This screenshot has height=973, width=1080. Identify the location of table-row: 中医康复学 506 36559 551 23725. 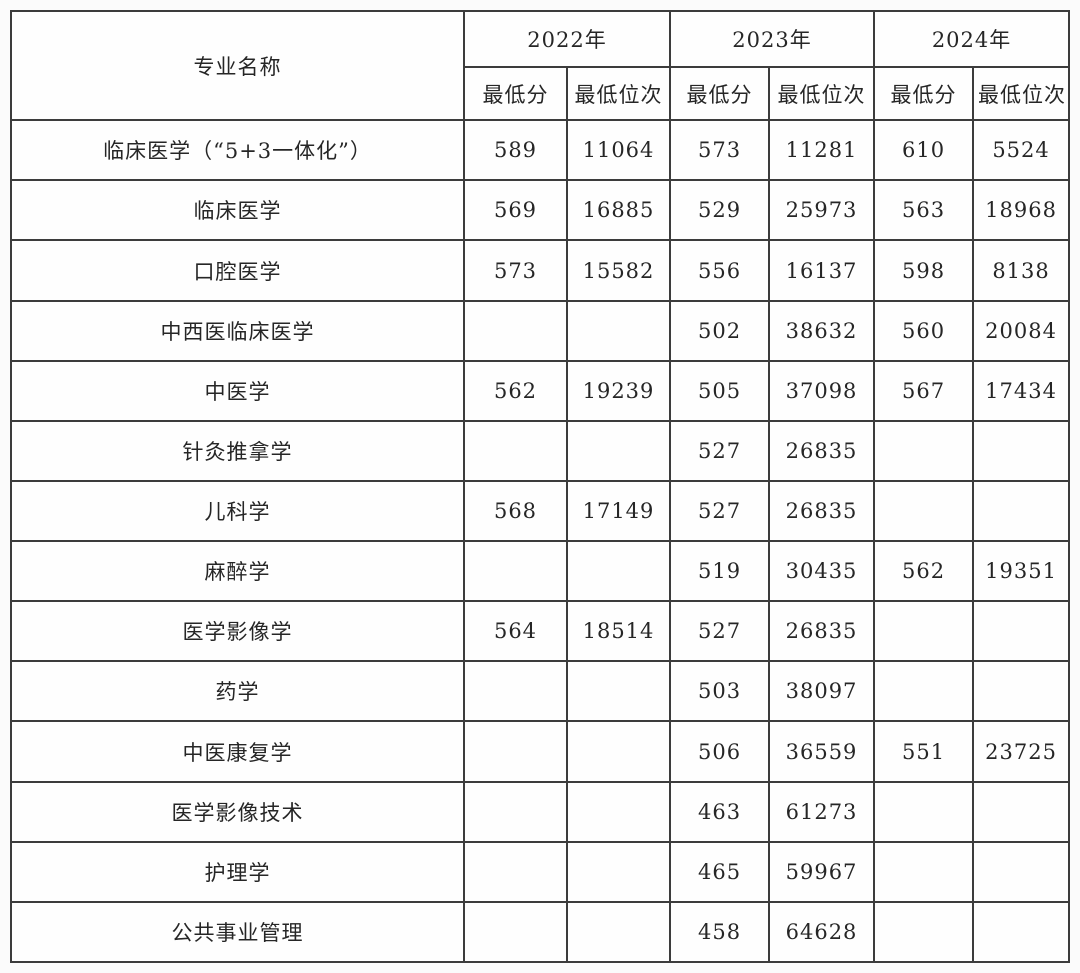
(540, 751).